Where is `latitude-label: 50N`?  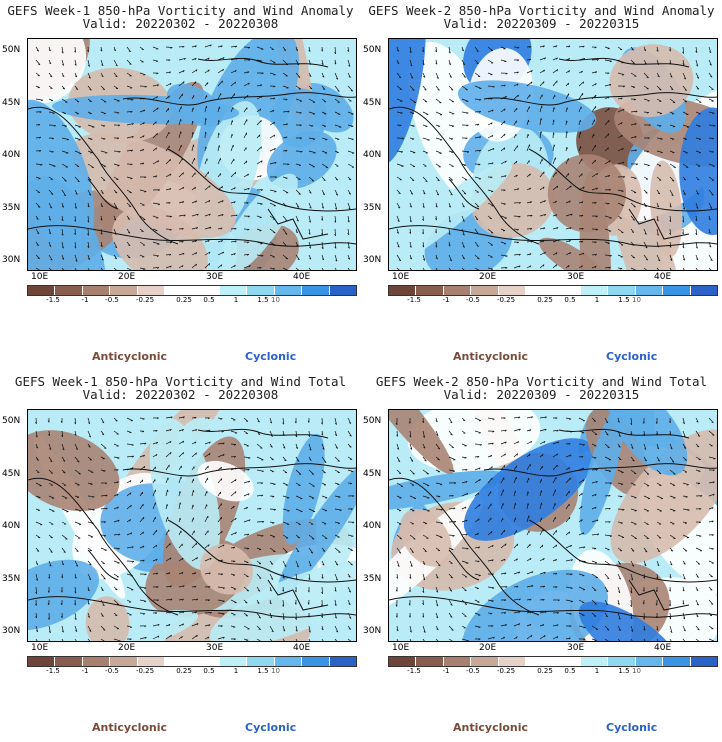
latitude-label: 50N is located at coordinates (11, 421).